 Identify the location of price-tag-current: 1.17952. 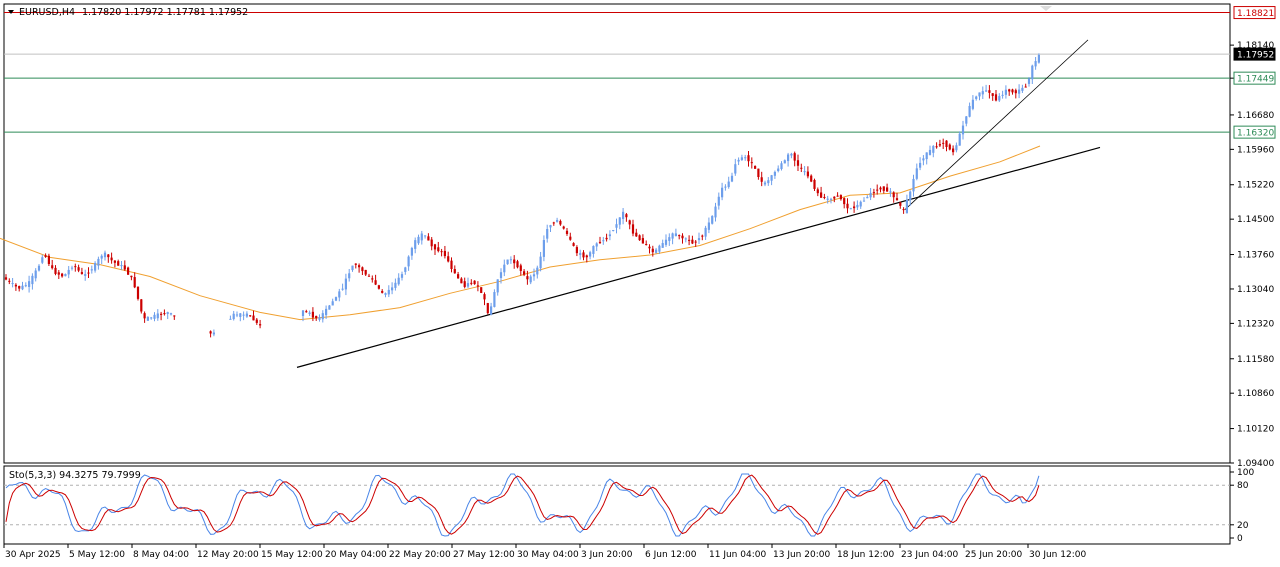
(1254, 54).